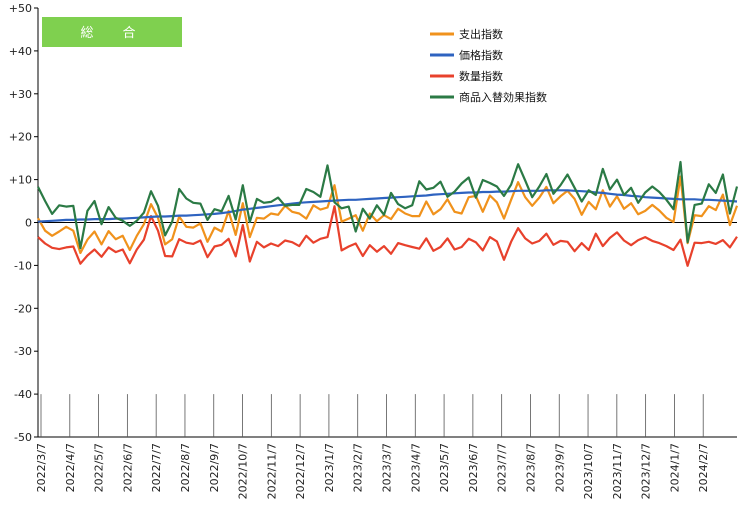 Image resolution: width=742 pixels, height=510 pixels. I want to click on x-tick-label: 2024/1/7, so click(674, 467).